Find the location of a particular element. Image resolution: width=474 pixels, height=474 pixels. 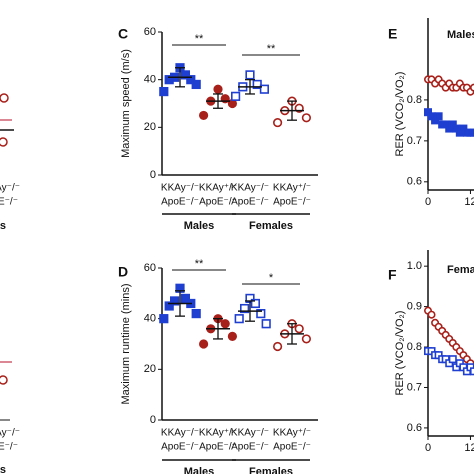

y-axis-label: Maximum speed (m/s) is located at coordinates (126, 103).